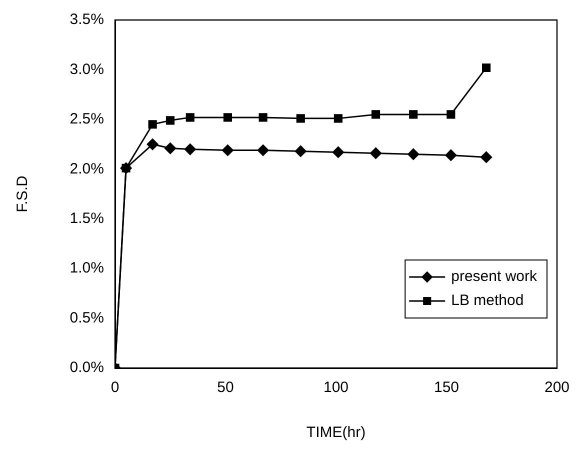  Describe the element at coordinates (487, 301) in the screenshot. I see `legend-label: LB method` at that location.